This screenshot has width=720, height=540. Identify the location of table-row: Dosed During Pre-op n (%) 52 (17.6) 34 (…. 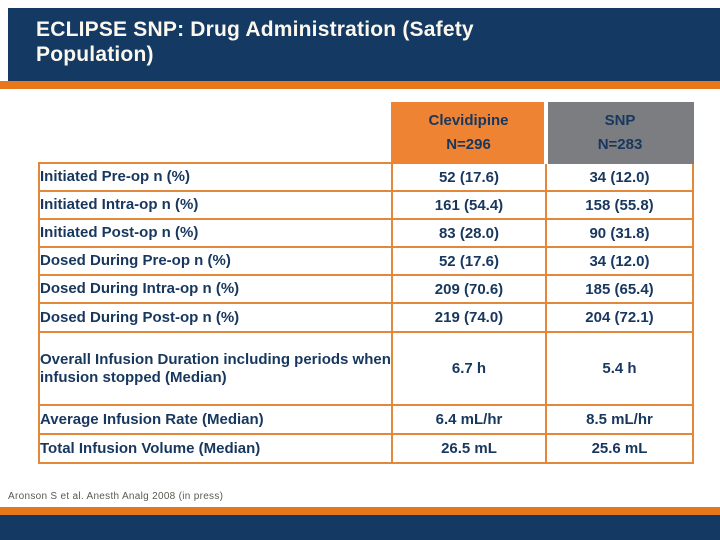
(366, 261).